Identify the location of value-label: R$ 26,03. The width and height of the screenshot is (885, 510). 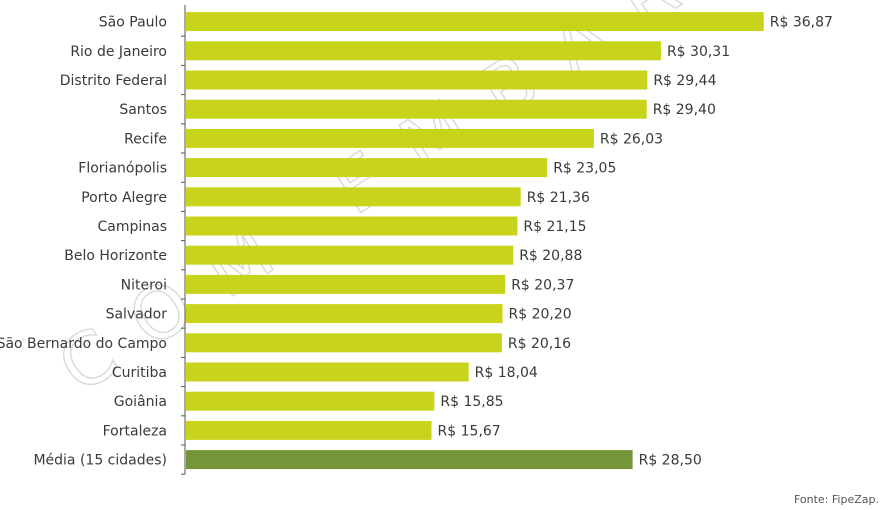
(631, 139).